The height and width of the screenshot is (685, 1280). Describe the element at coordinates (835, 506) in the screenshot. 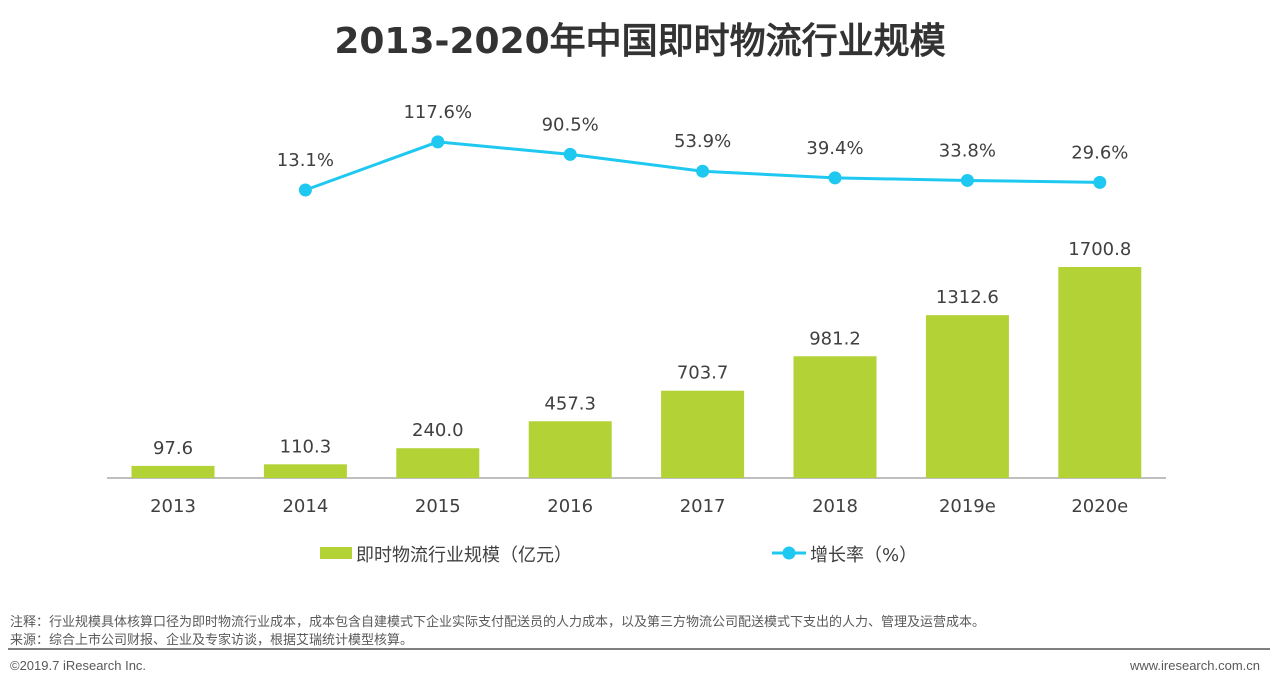

I see `x-tick-label: 2018` at that location.